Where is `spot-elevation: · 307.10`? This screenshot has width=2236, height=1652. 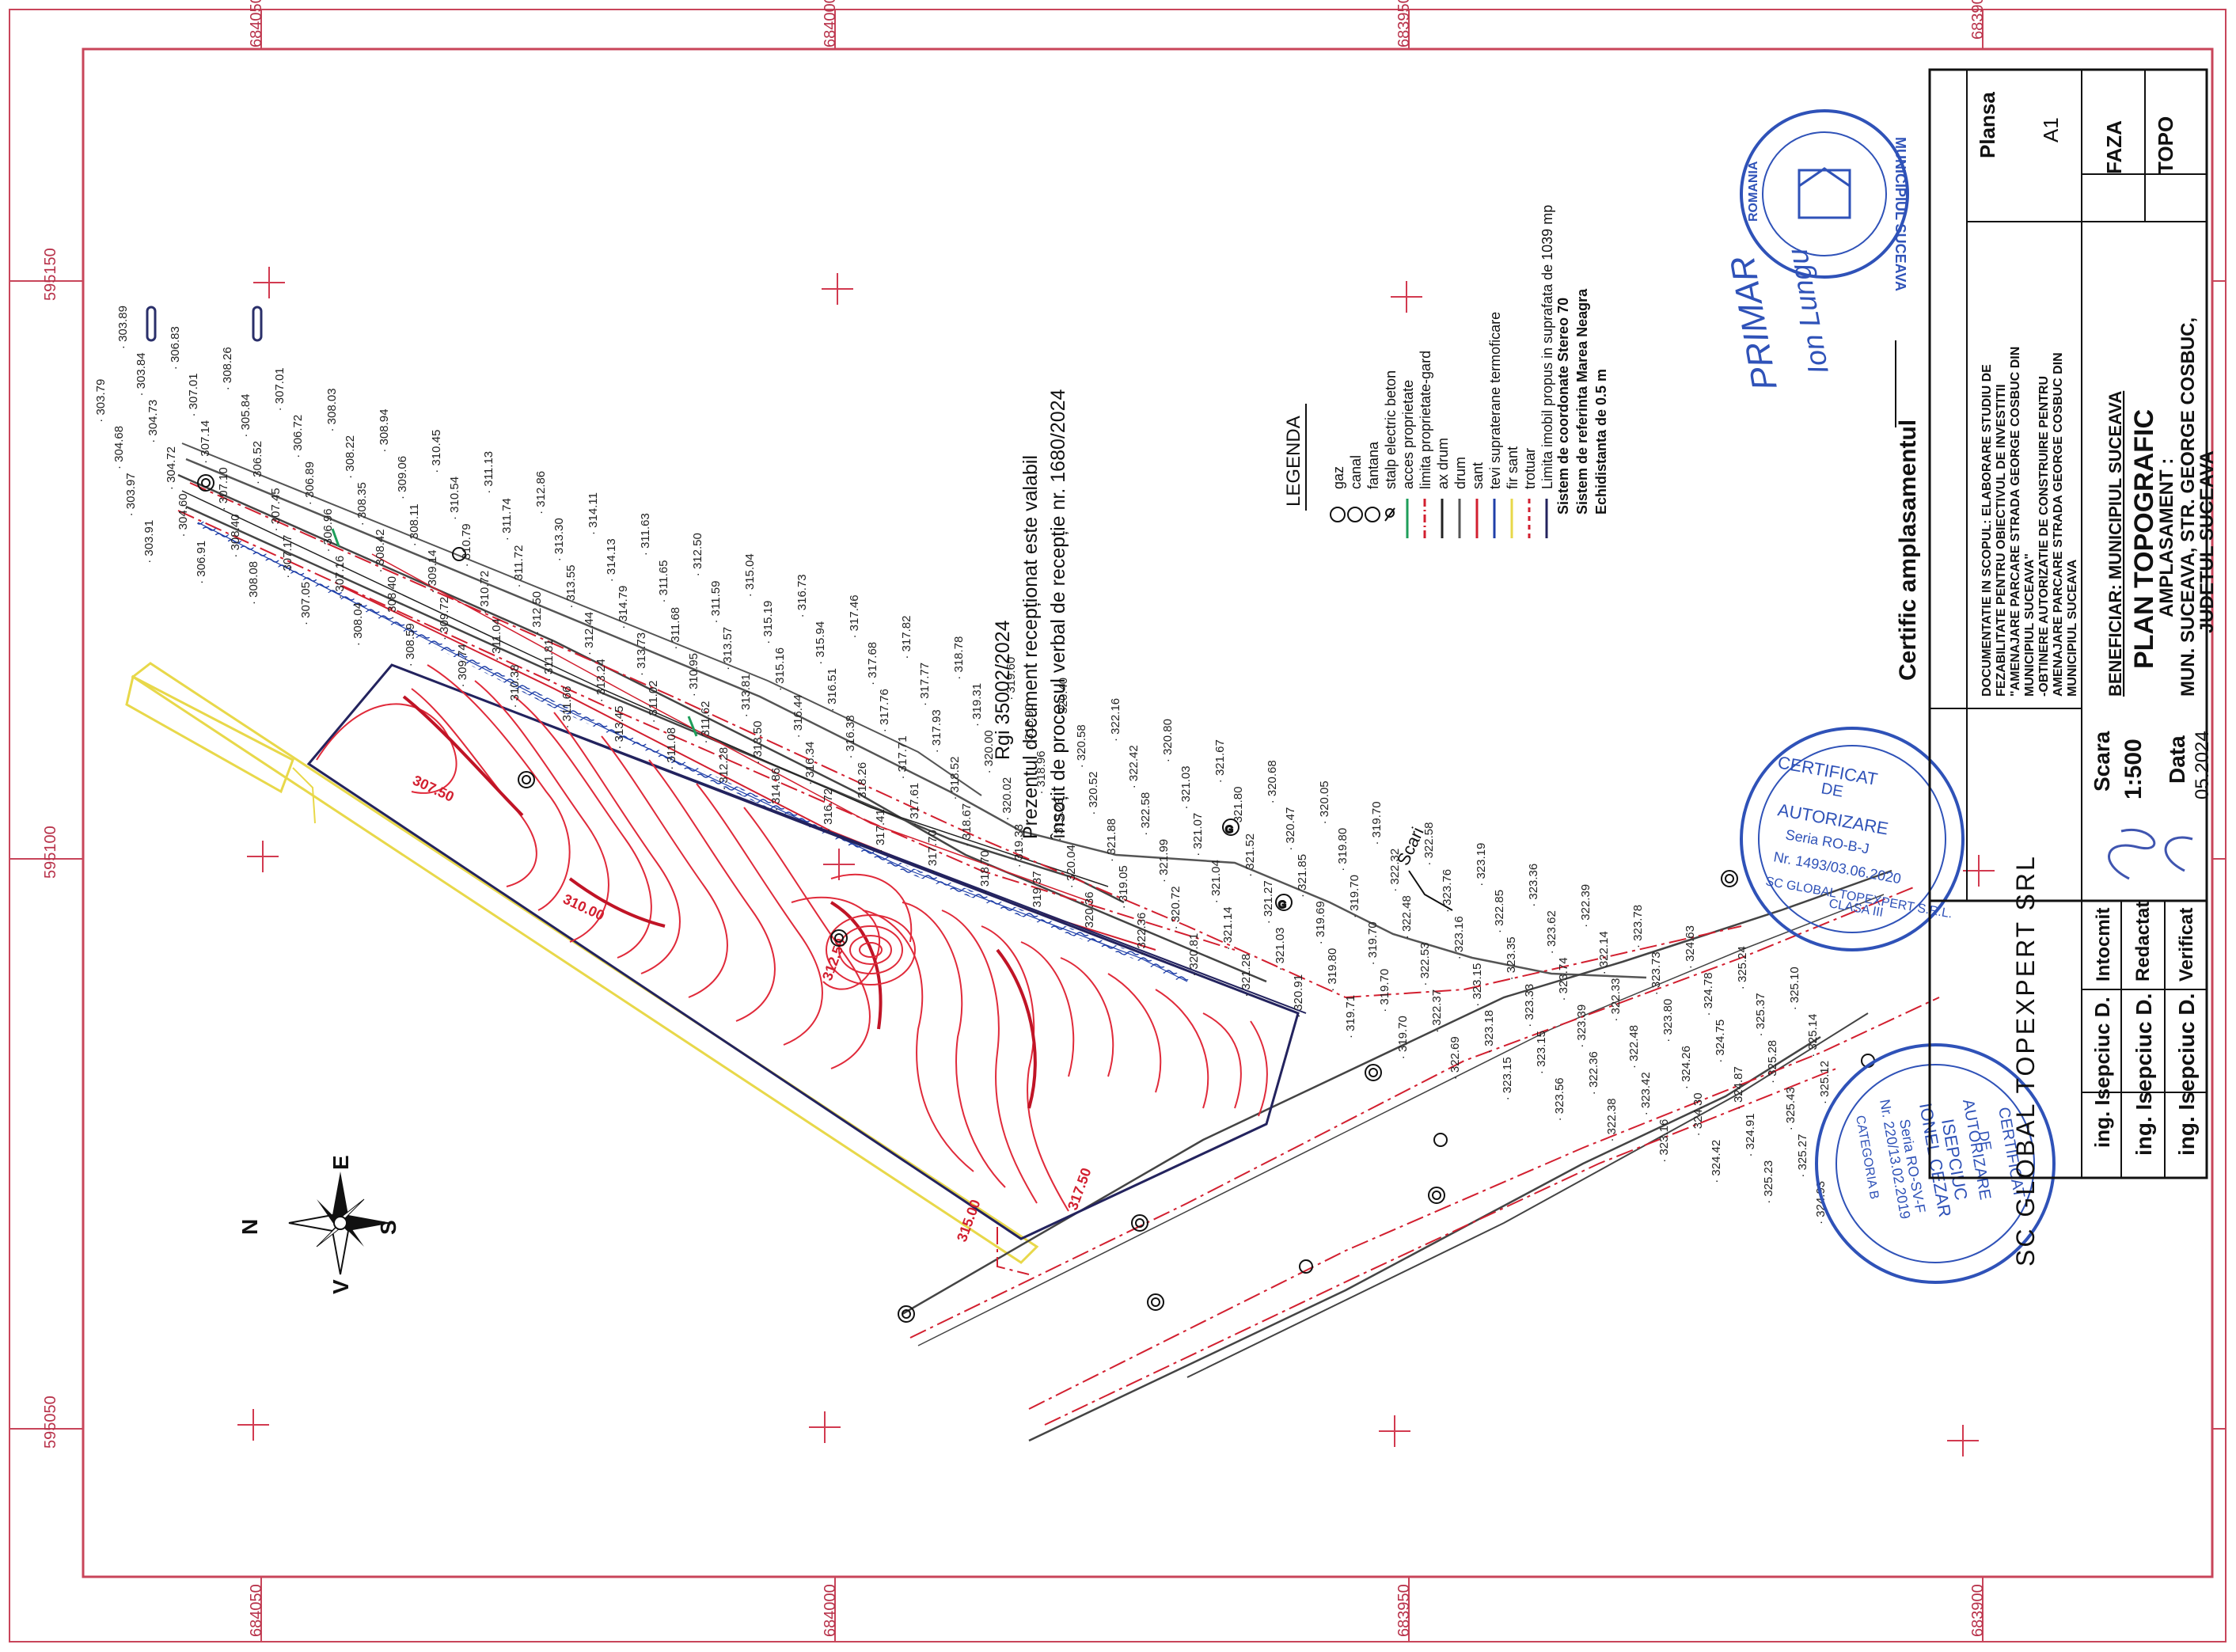
spot-elevation: · 307.10 is located at coordinates (223, 489).